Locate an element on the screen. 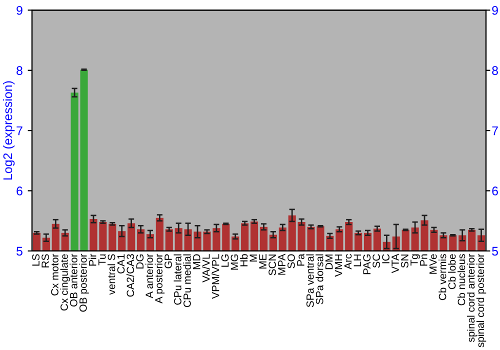 The width and height of the screenshot is (500, 350). x-tick-label: Pa is located at coordinates (300, 260).